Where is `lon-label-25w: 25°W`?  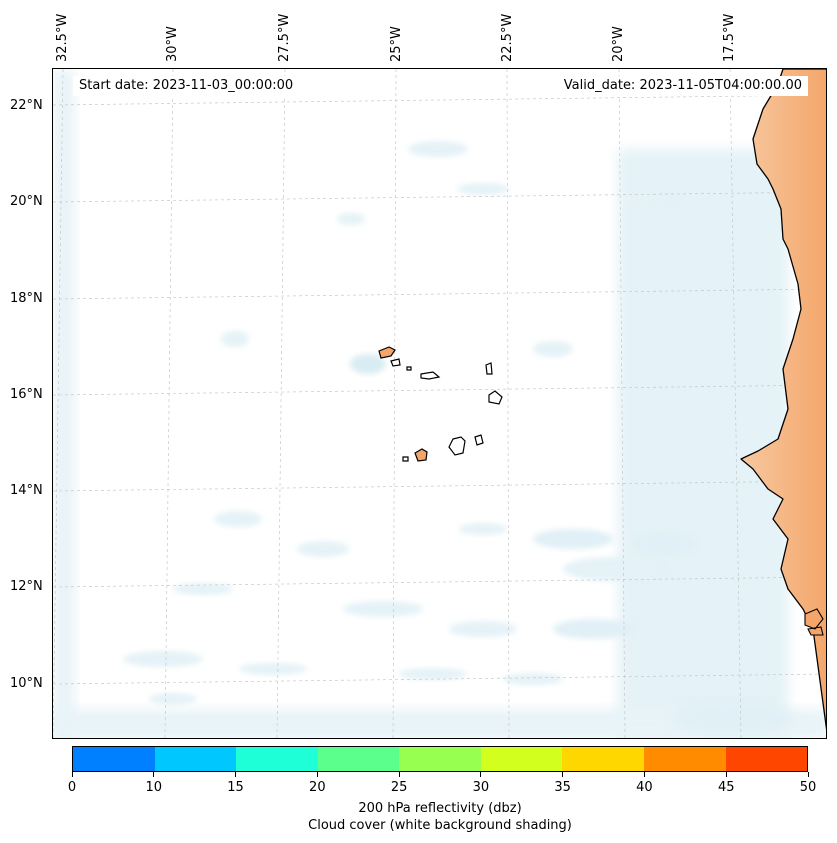 lon-label-25w: 25°W is located at coordinates (396, 44).